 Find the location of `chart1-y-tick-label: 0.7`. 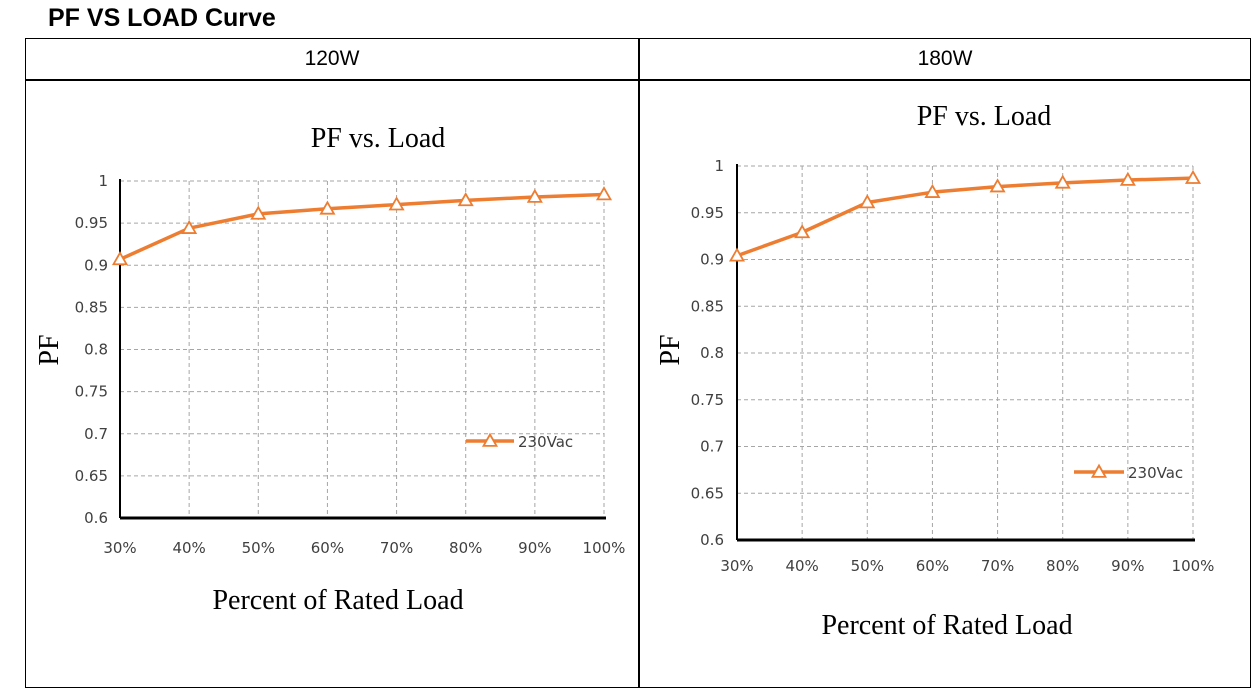

chart1-y-tick-label: 0.7 is located at coordinates (712, 447).